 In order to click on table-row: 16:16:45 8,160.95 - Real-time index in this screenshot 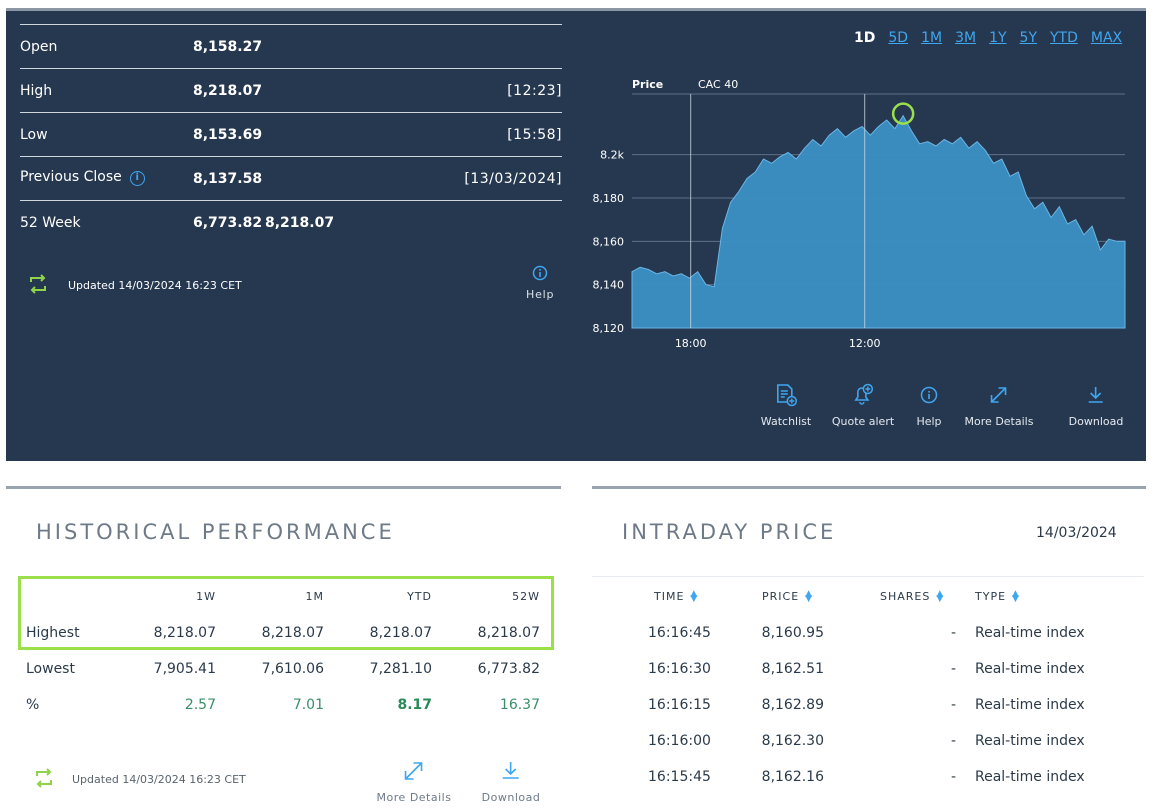, I will do `click(868, 632)`.